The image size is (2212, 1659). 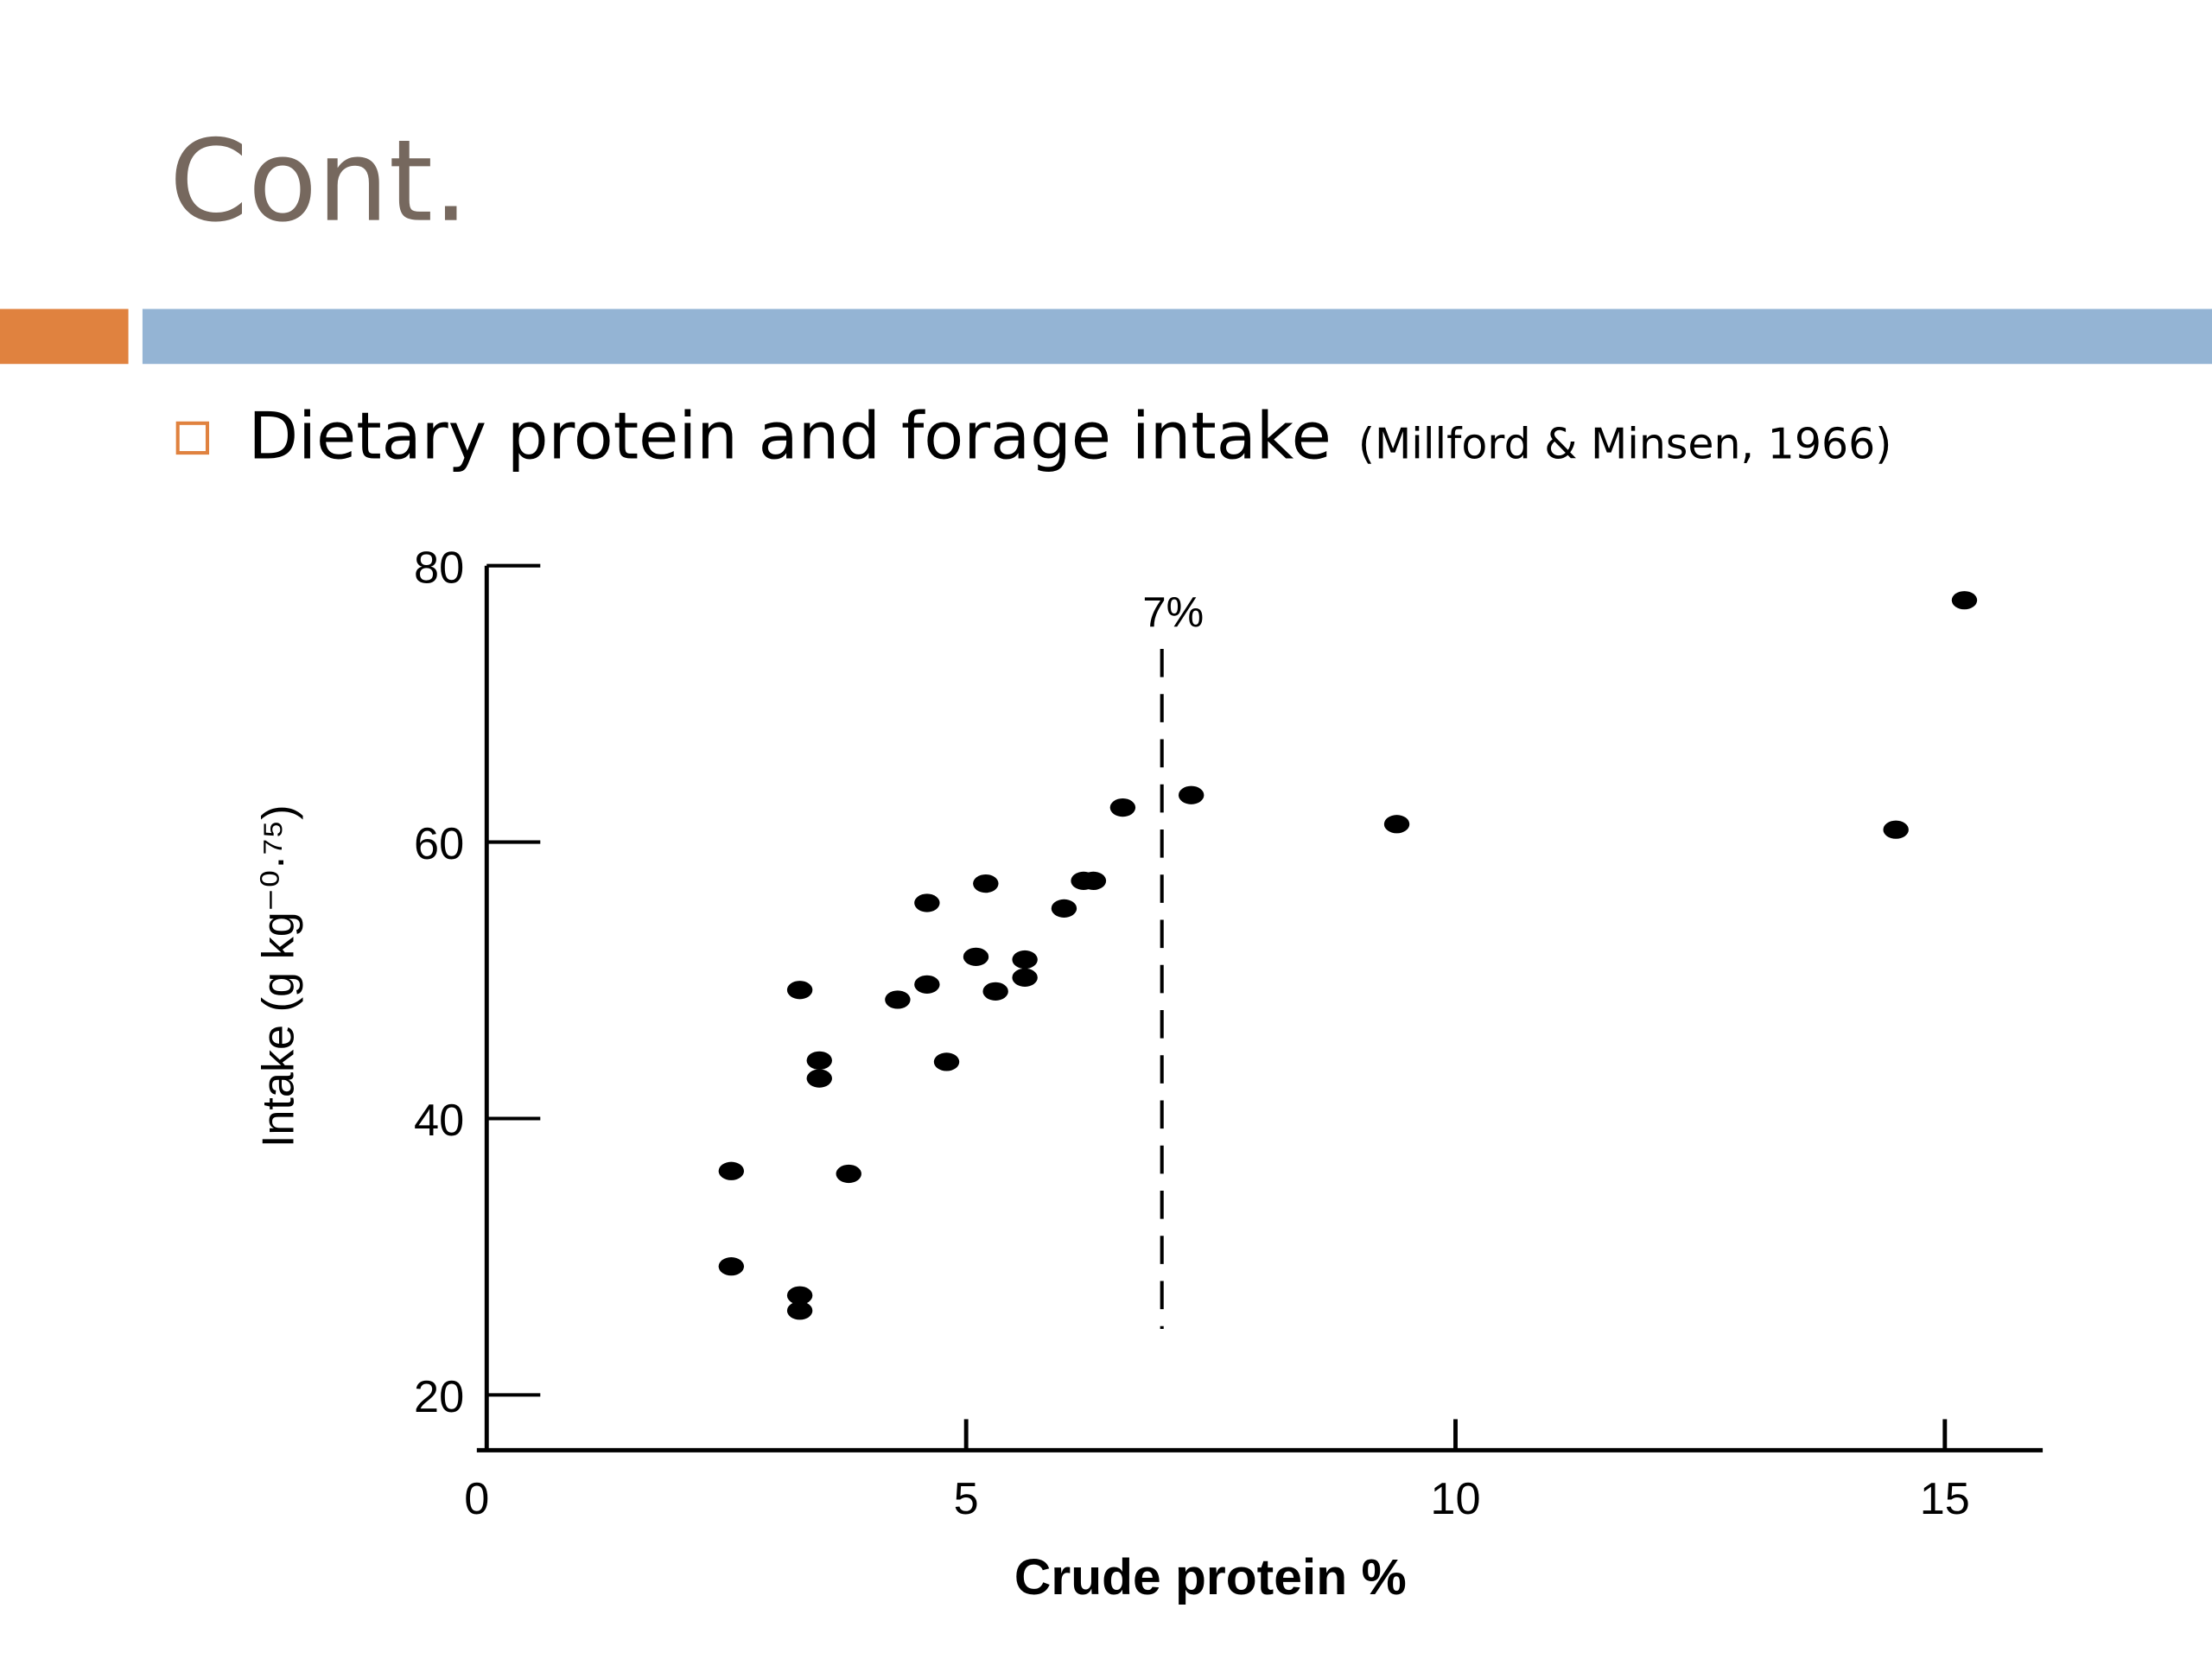 What do you see at coordinates (967, 1499) in the screenshot?
I see `x-tick-label: 5` at bounding box center [967, 1499].